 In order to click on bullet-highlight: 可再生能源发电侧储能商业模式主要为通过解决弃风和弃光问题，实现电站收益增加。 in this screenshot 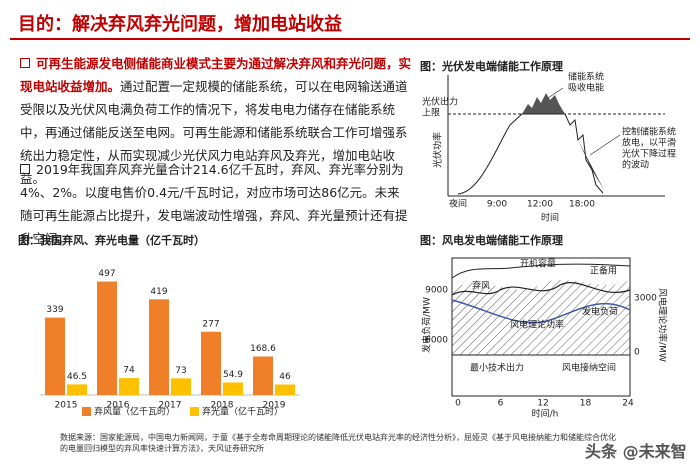, I will do `click(216, 75)`.